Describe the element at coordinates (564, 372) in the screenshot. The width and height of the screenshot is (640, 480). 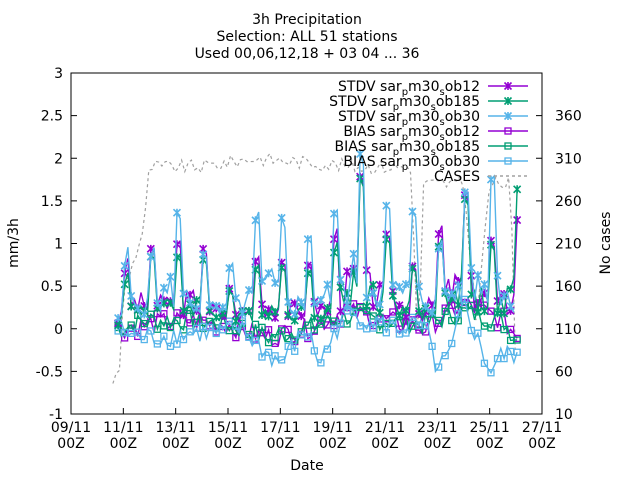
I see `y2-tick-label: 60` at that location.